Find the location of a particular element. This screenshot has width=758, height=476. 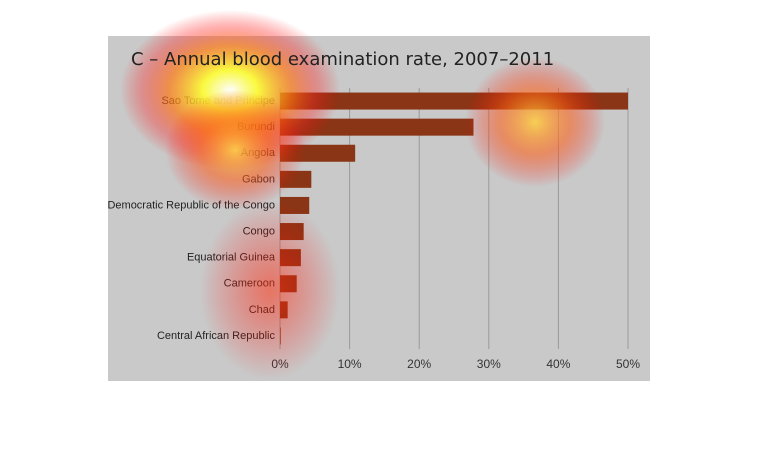

x-tick-label: 10% is located at coordinates (350, 364).